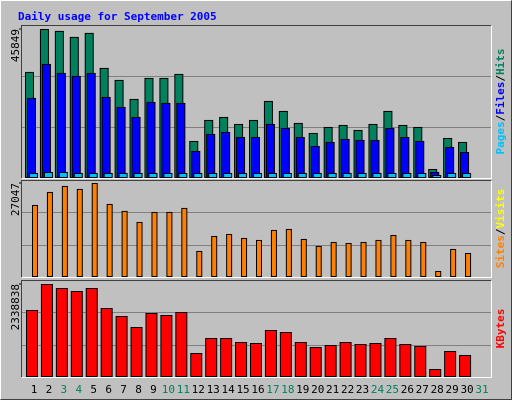 The height and width of the screenshot is (400, 512). I want to click on x-tick-label: 23, so click(362, 389).